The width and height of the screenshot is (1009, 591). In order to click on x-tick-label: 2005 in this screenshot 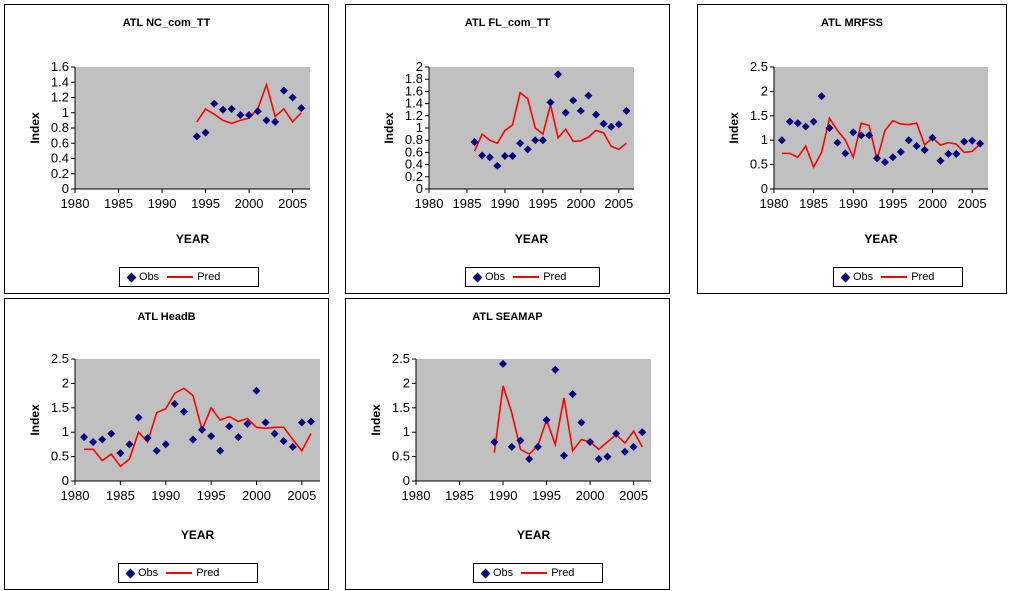, I will do `click(972, 203)`.